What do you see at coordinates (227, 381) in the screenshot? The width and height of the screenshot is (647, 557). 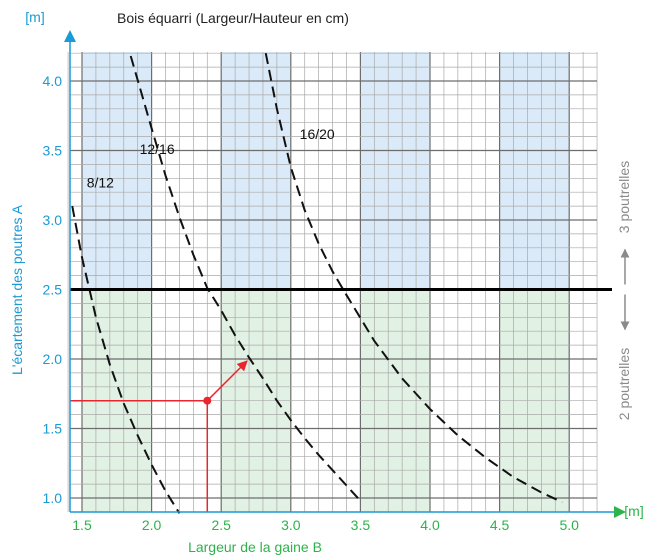 I see `example-arrow` at bounding box center [227, 381].